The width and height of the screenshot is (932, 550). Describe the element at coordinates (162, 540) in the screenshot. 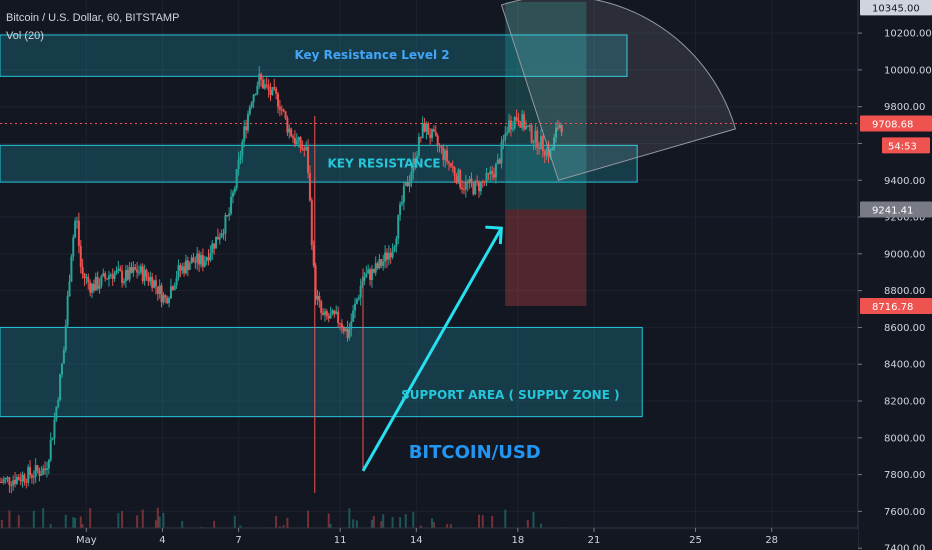

I see `time-tick-label: 4` at that location.